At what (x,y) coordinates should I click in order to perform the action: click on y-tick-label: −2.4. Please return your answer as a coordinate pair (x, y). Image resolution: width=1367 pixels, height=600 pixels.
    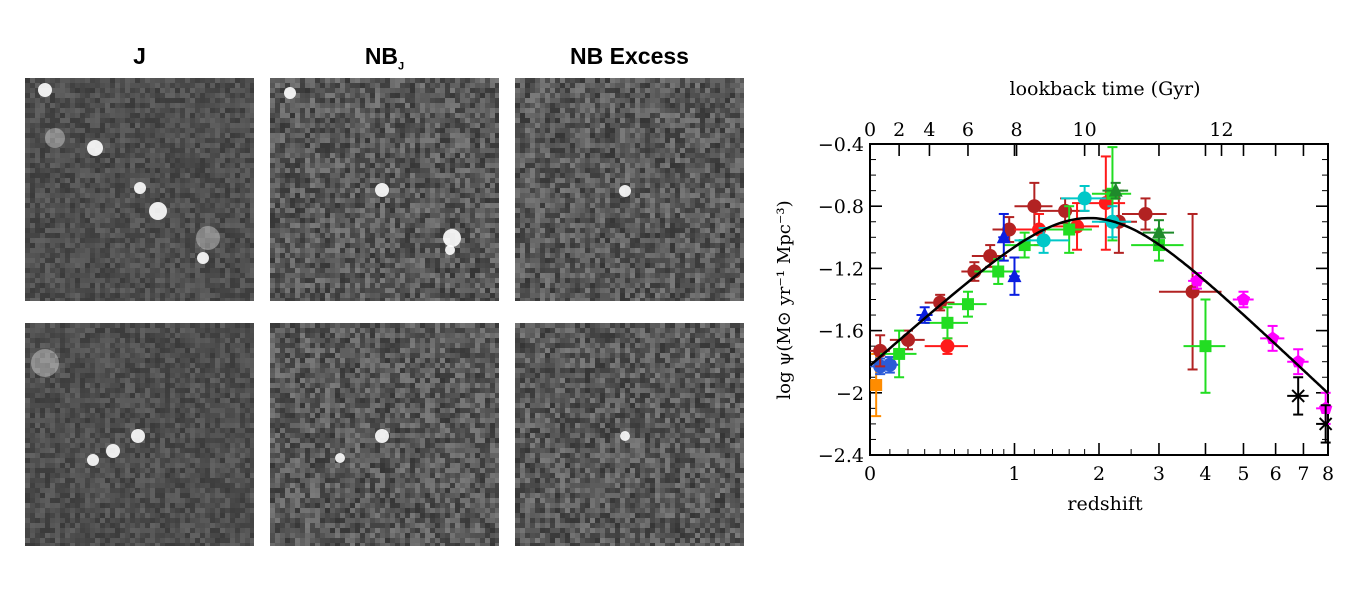
    Looking at the image, I should click on (841, 456).